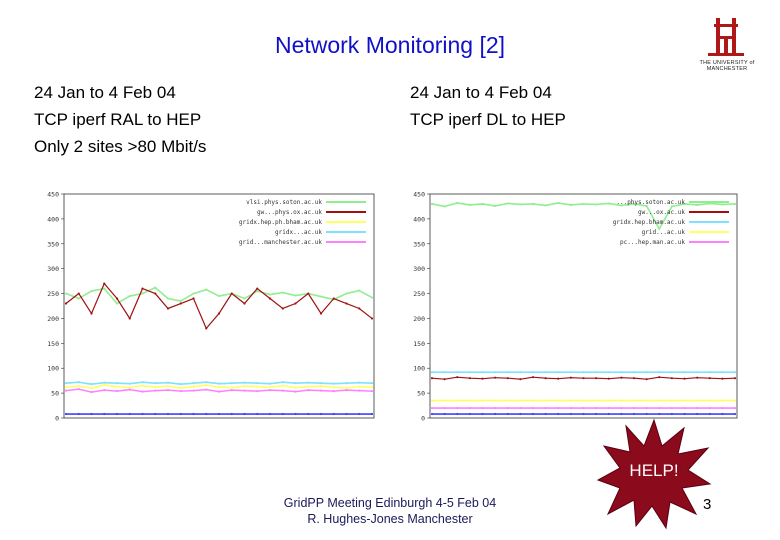 Image resolution: width=780 pixels, height=540 pixels. What do you see at coordinates (650, 202) in the screenshot?
I see `legend-label: ...phys.soton.ac.uk` at bounding box center [650, 202].